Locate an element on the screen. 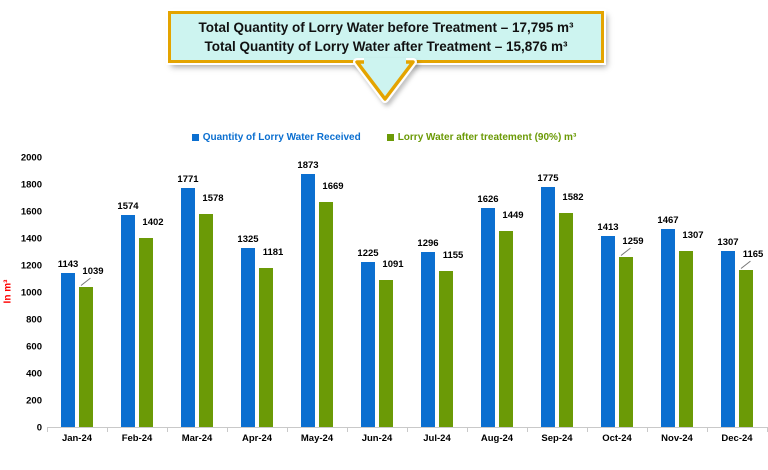 The height and width of the screenshot is (470, 768). x-axis-label: Sep-24 is located at coordinates (557, 438).